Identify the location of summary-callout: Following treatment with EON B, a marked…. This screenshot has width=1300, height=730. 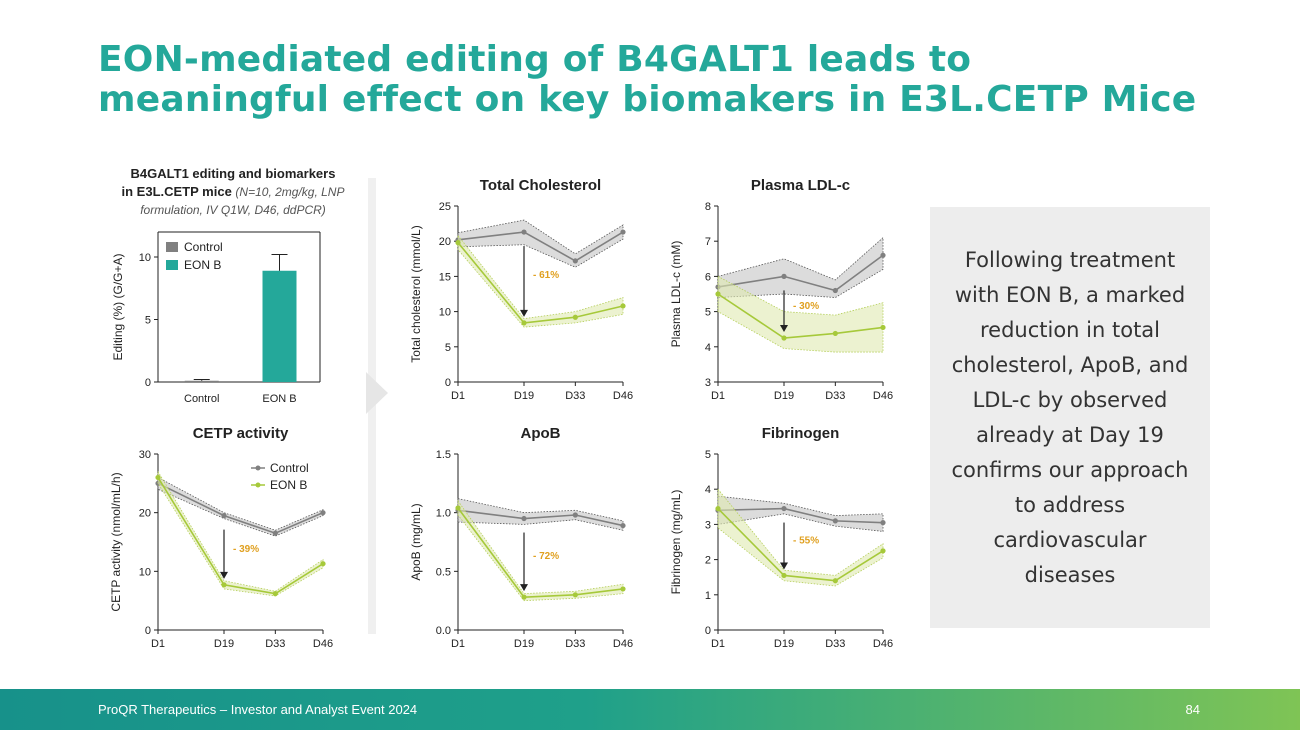
(1070, 417).